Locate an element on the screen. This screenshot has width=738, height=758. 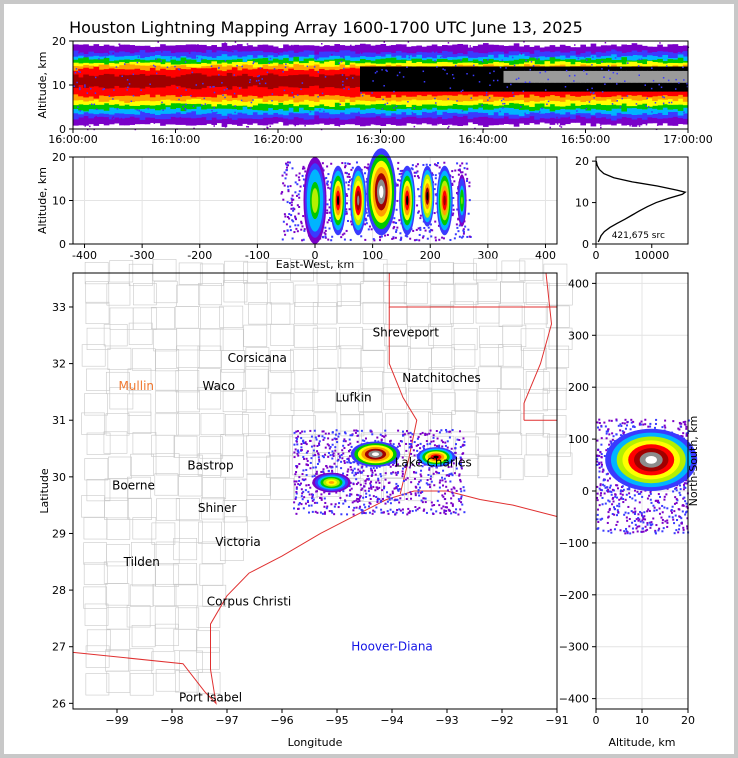
place-label: Mullin is located at coordinates (136, 386).